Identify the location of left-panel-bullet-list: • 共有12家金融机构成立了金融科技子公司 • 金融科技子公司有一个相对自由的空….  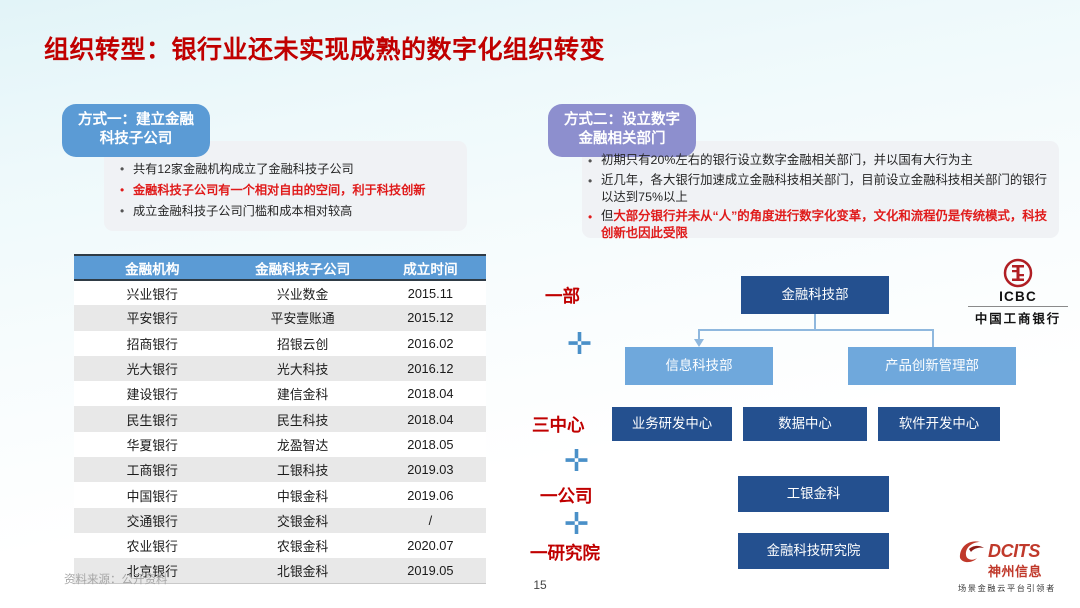
(291, 191).